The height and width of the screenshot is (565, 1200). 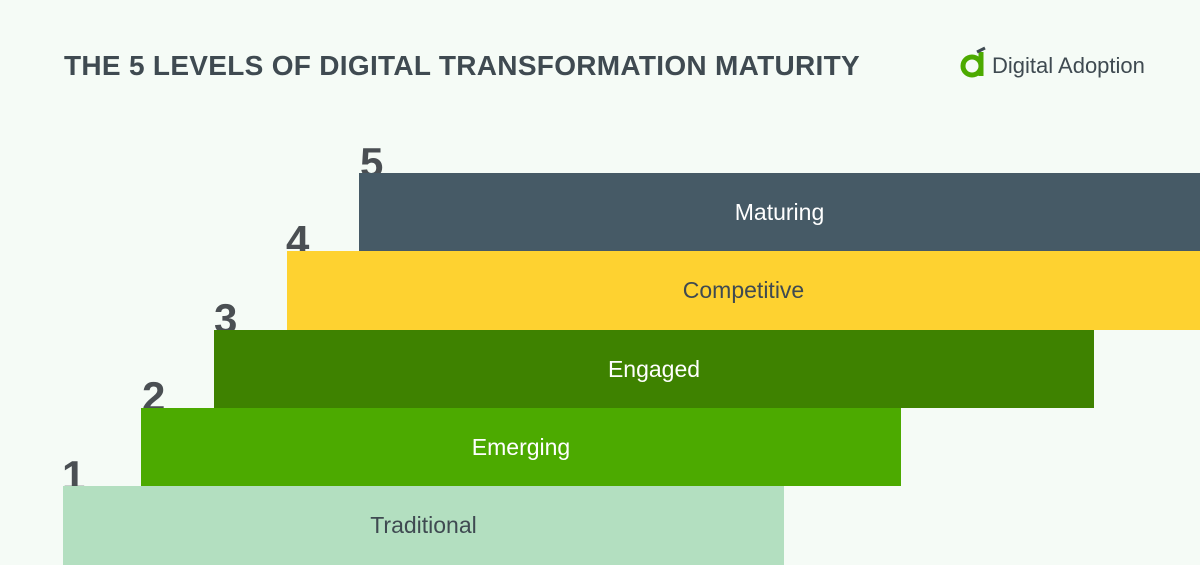 I want to click on level-1-bar: Traditional, so click(x=423, y=525).